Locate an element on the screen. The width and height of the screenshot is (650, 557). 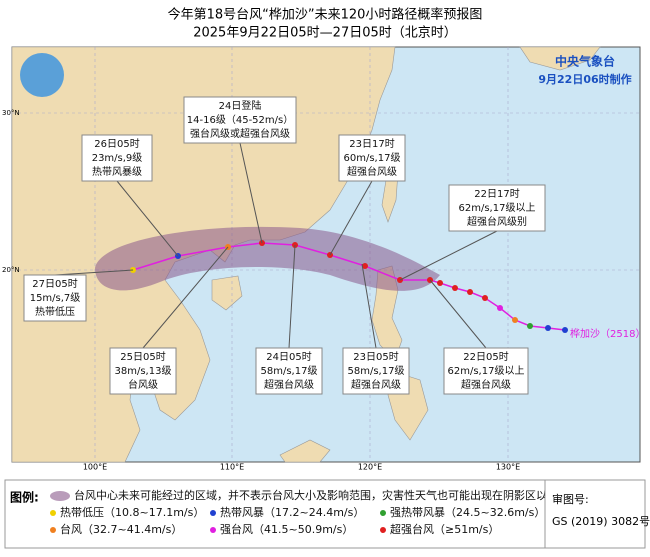
approval-label: 审图号: is located at coordinates (570, 499).